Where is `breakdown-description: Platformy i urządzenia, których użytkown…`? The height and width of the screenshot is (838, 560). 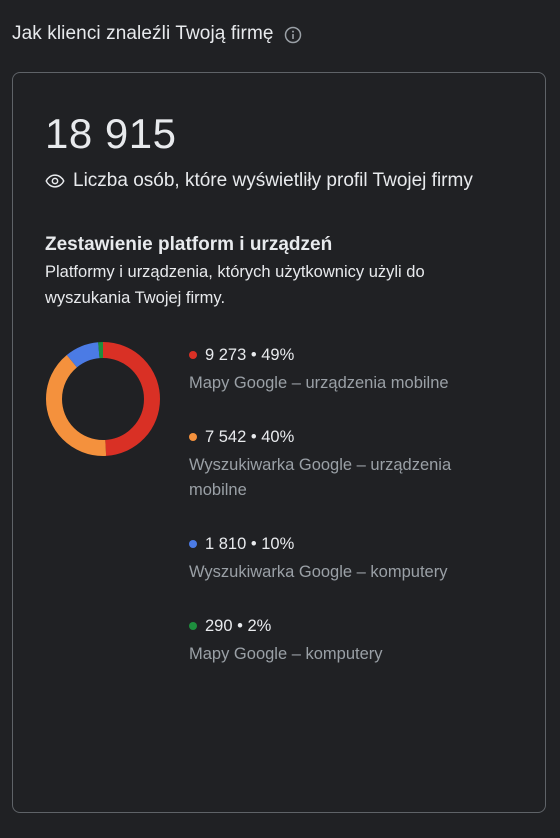 breakdown-description: Platformy i urządzenia, których użytkown… is located at coordinates (235, 285).